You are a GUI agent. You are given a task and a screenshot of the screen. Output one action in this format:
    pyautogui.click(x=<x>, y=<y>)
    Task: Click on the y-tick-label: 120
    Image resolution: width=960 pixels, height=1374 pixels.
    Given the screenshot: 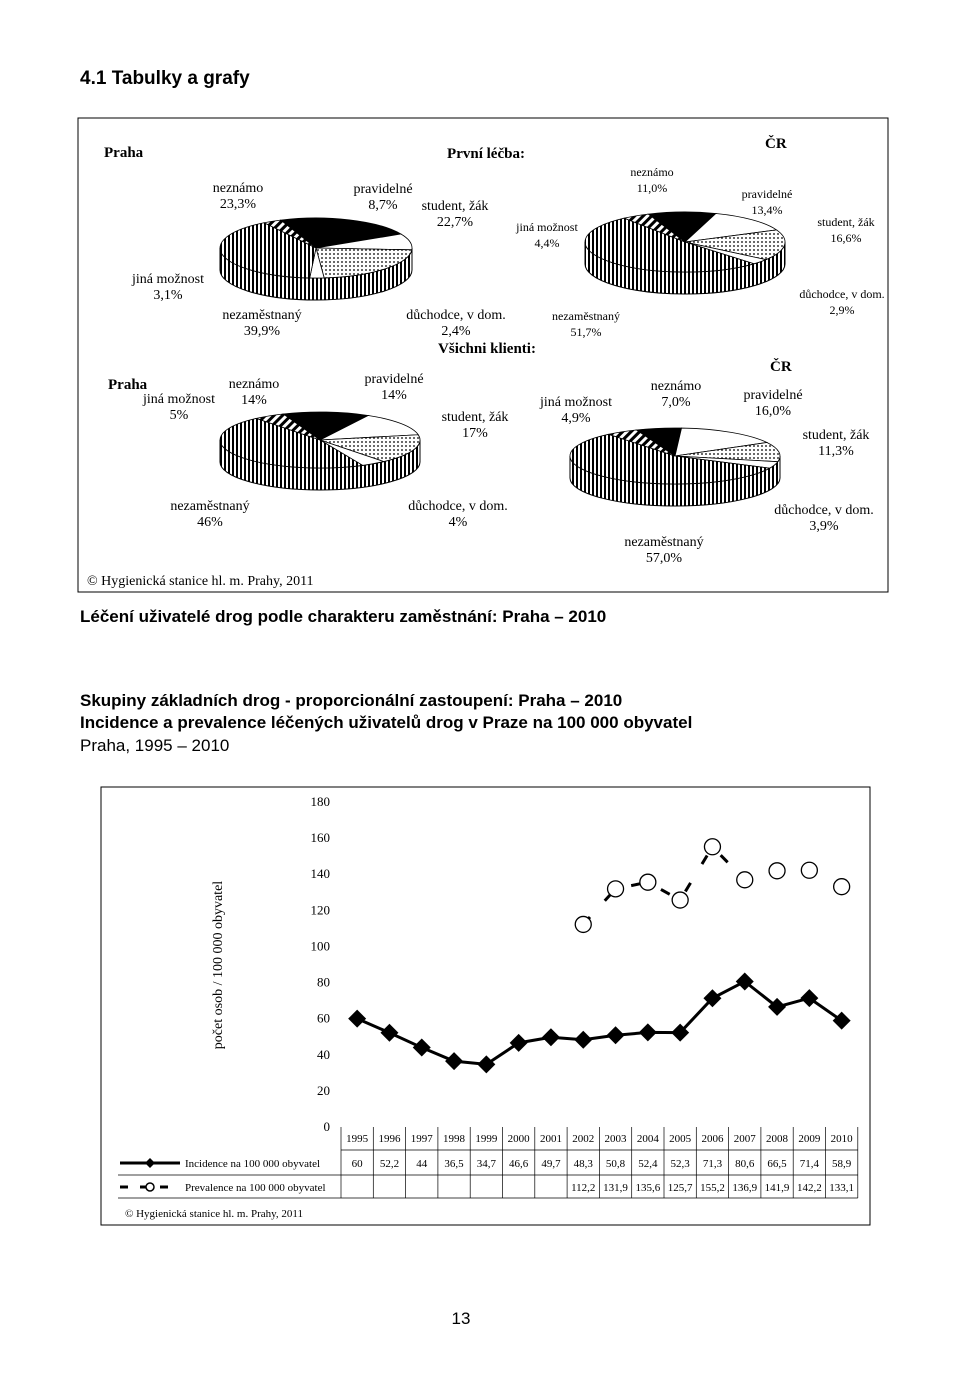 What is the action you would take?
    pyautogui.click(x=321, y=909)
    